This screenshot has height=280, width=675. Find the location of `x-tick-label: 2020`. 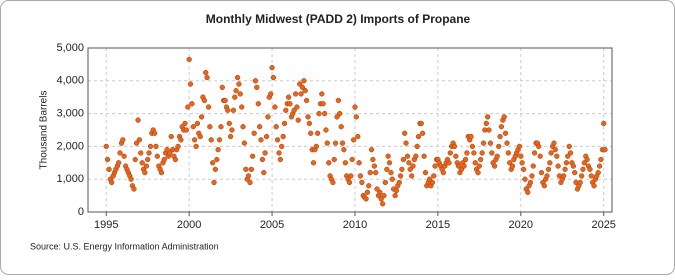

x-tick-label: 2020 is located at coordinates (521, 225).